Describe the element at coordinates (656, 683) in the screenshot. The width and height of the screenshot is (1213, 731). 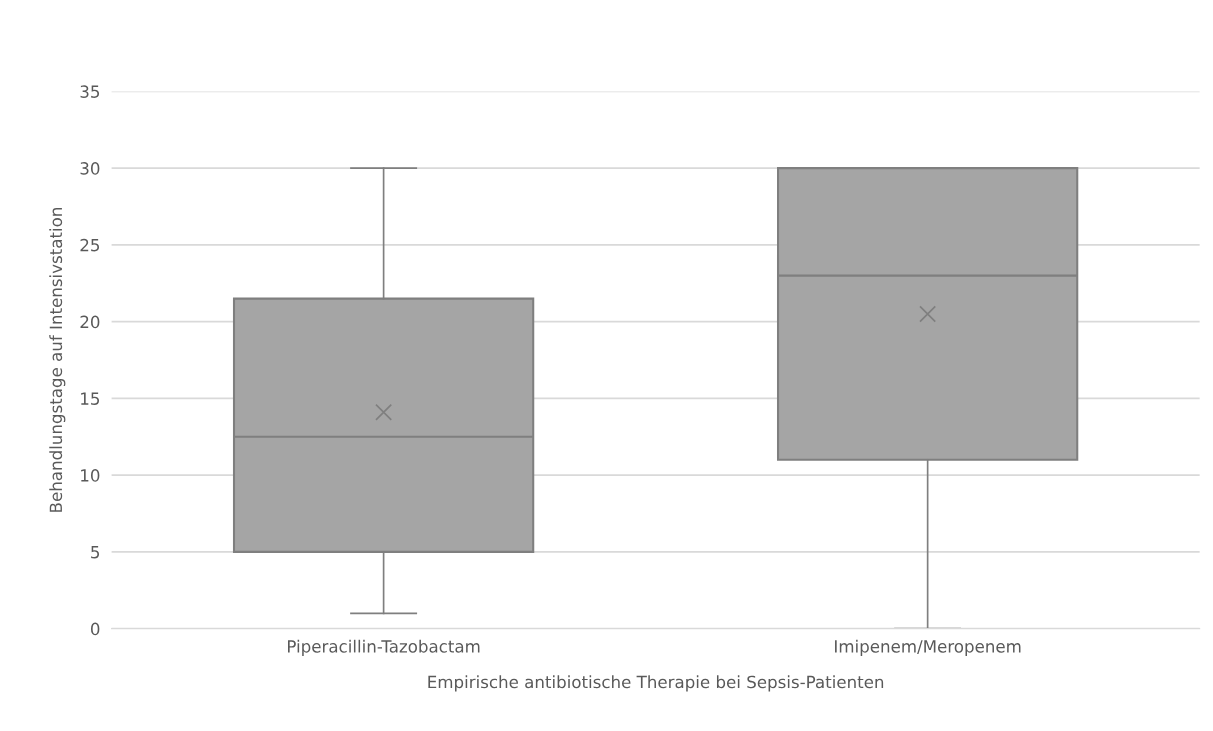
I see `x-axis-title: Empirische antibiotische Therapie bei Sepsis-Patienten` at that location.